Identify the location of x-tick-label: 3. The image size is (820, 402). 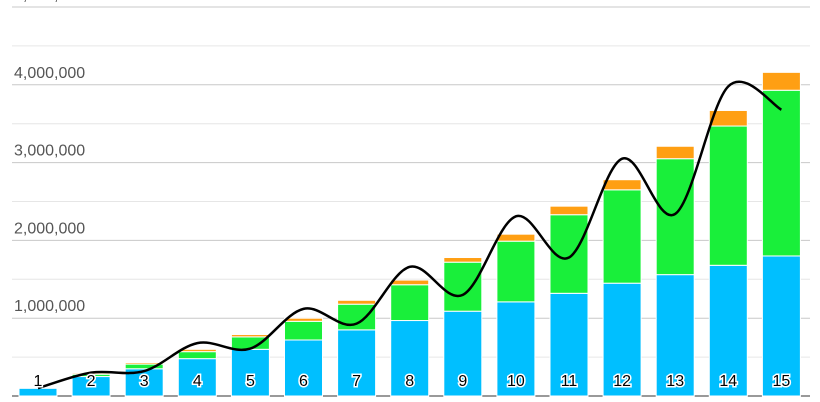
(144, 381).